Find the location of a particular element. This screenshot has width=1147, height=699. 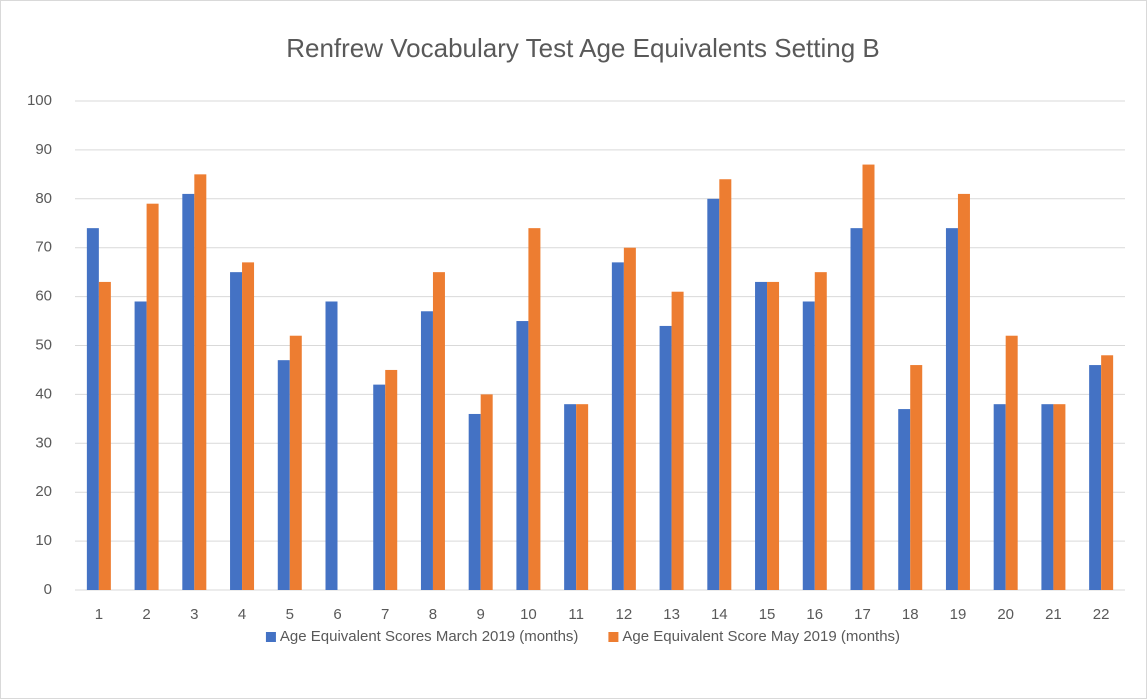

y-tick-label: 50 is located at coordinates (43, 344).